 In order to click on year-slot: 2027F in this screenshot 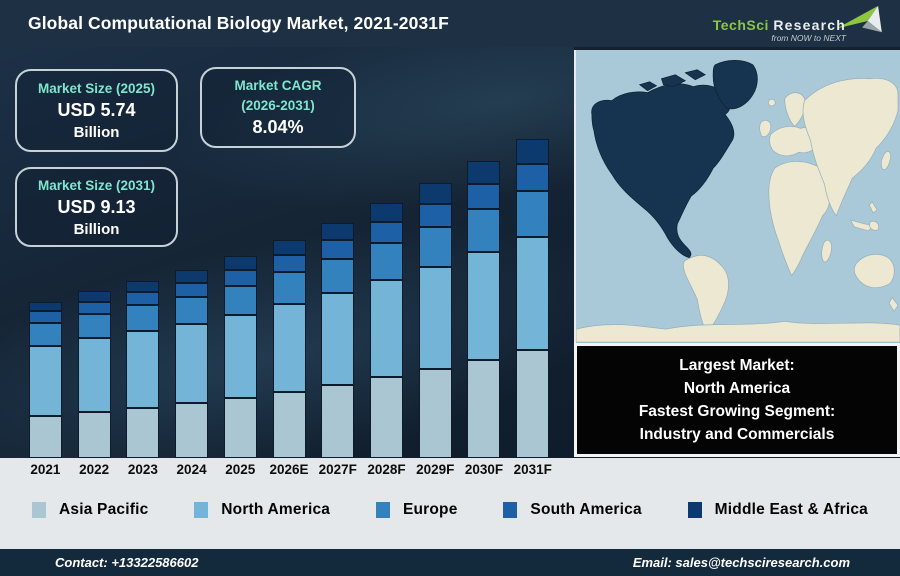, I will do `click(337, 469)`.